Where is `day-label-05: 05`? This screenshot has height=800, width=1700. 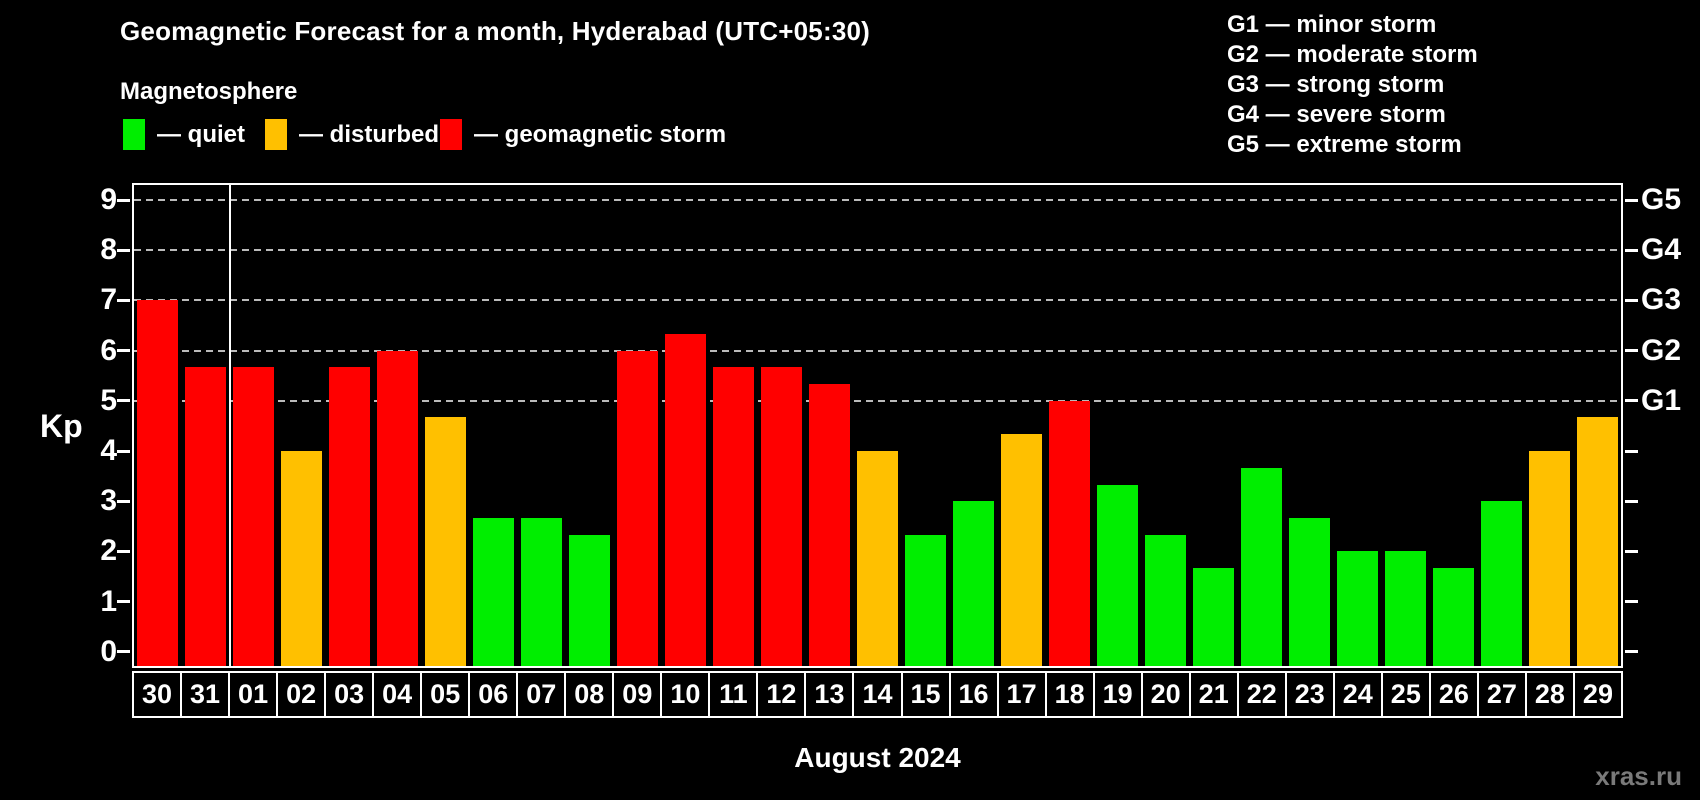
day-label-05: 05 is located at coordinates (445, 694).